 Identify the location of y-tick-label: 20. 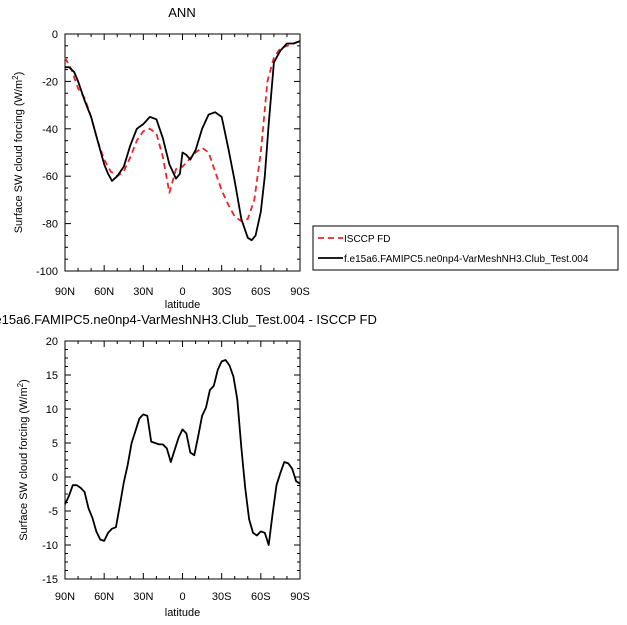
(52, 342).